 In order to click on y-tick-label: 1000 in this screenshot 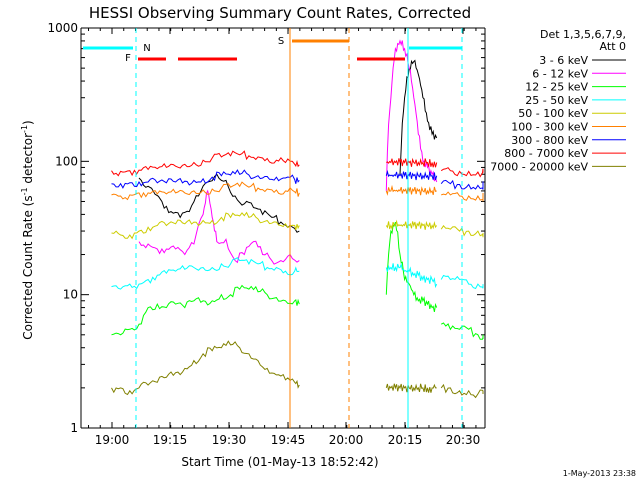, I will do `click(62, 28)`.